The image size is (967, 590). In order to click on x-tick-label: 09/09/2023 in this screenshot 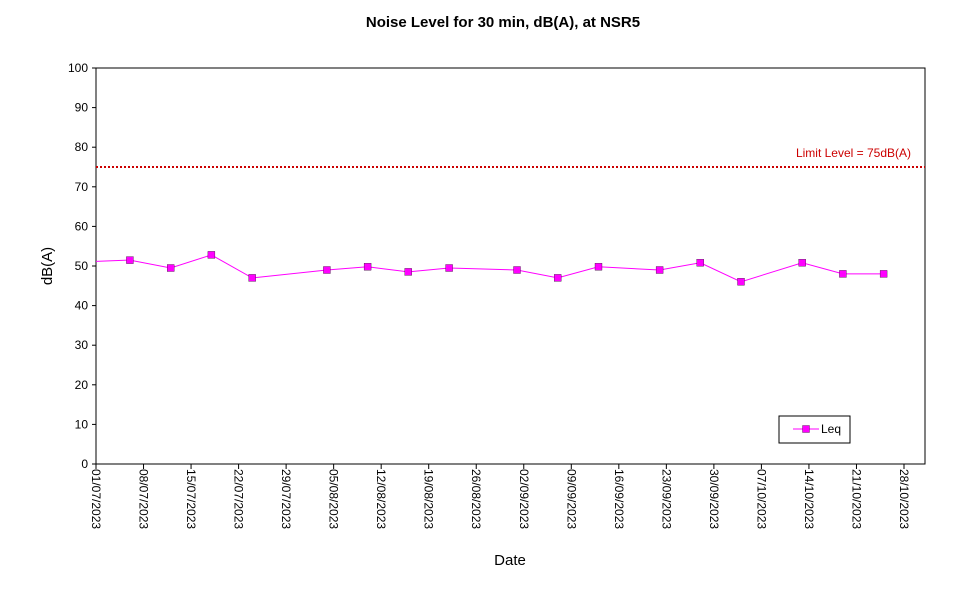, I will do `click(571, 499)`.